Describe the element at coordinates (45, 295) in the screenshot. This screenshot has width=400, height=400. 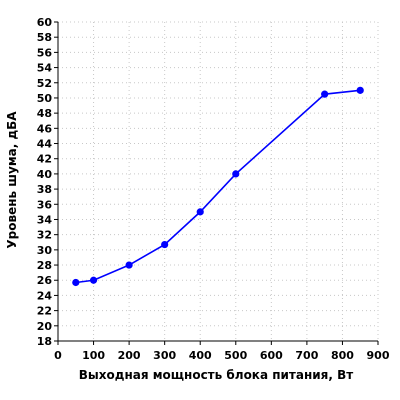
I see `y-tick-label: 24` at that location.